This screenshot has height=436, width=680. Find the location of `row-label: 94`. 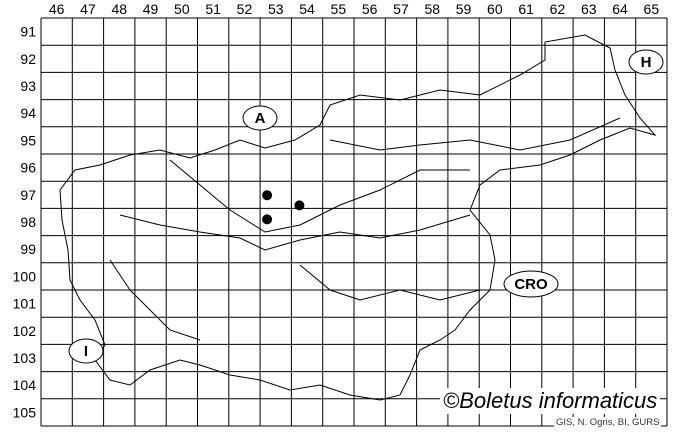

row-label: 94 is located at coordinates (28, 113).